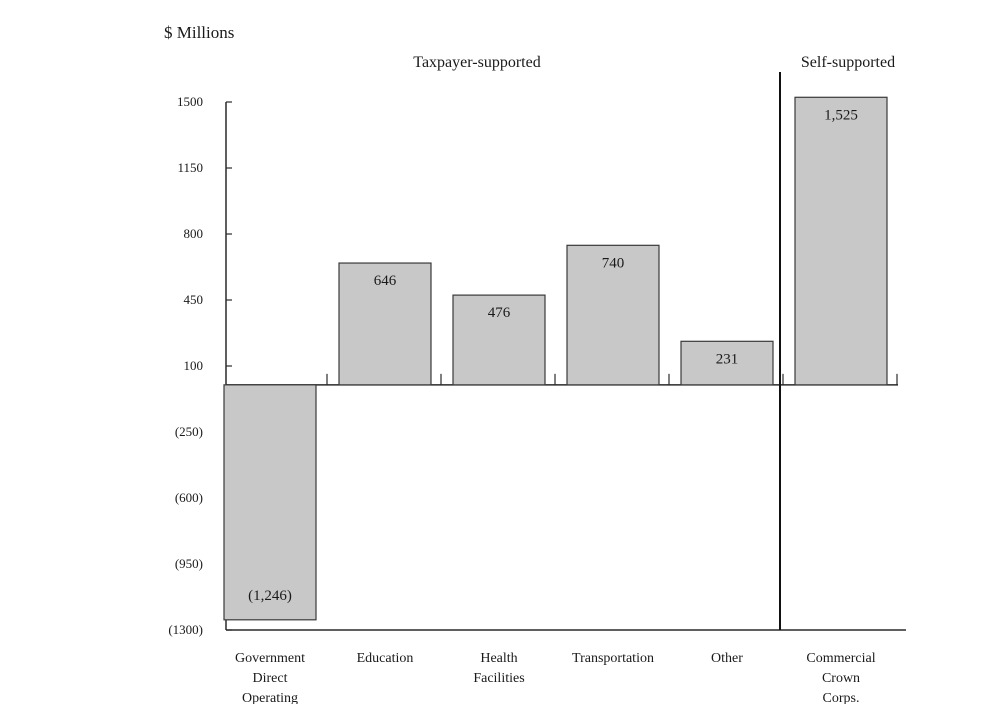 Image resolution: width=992 pixels, height=704 pixels. I want to click on category-label: Education, so click(385, 658).